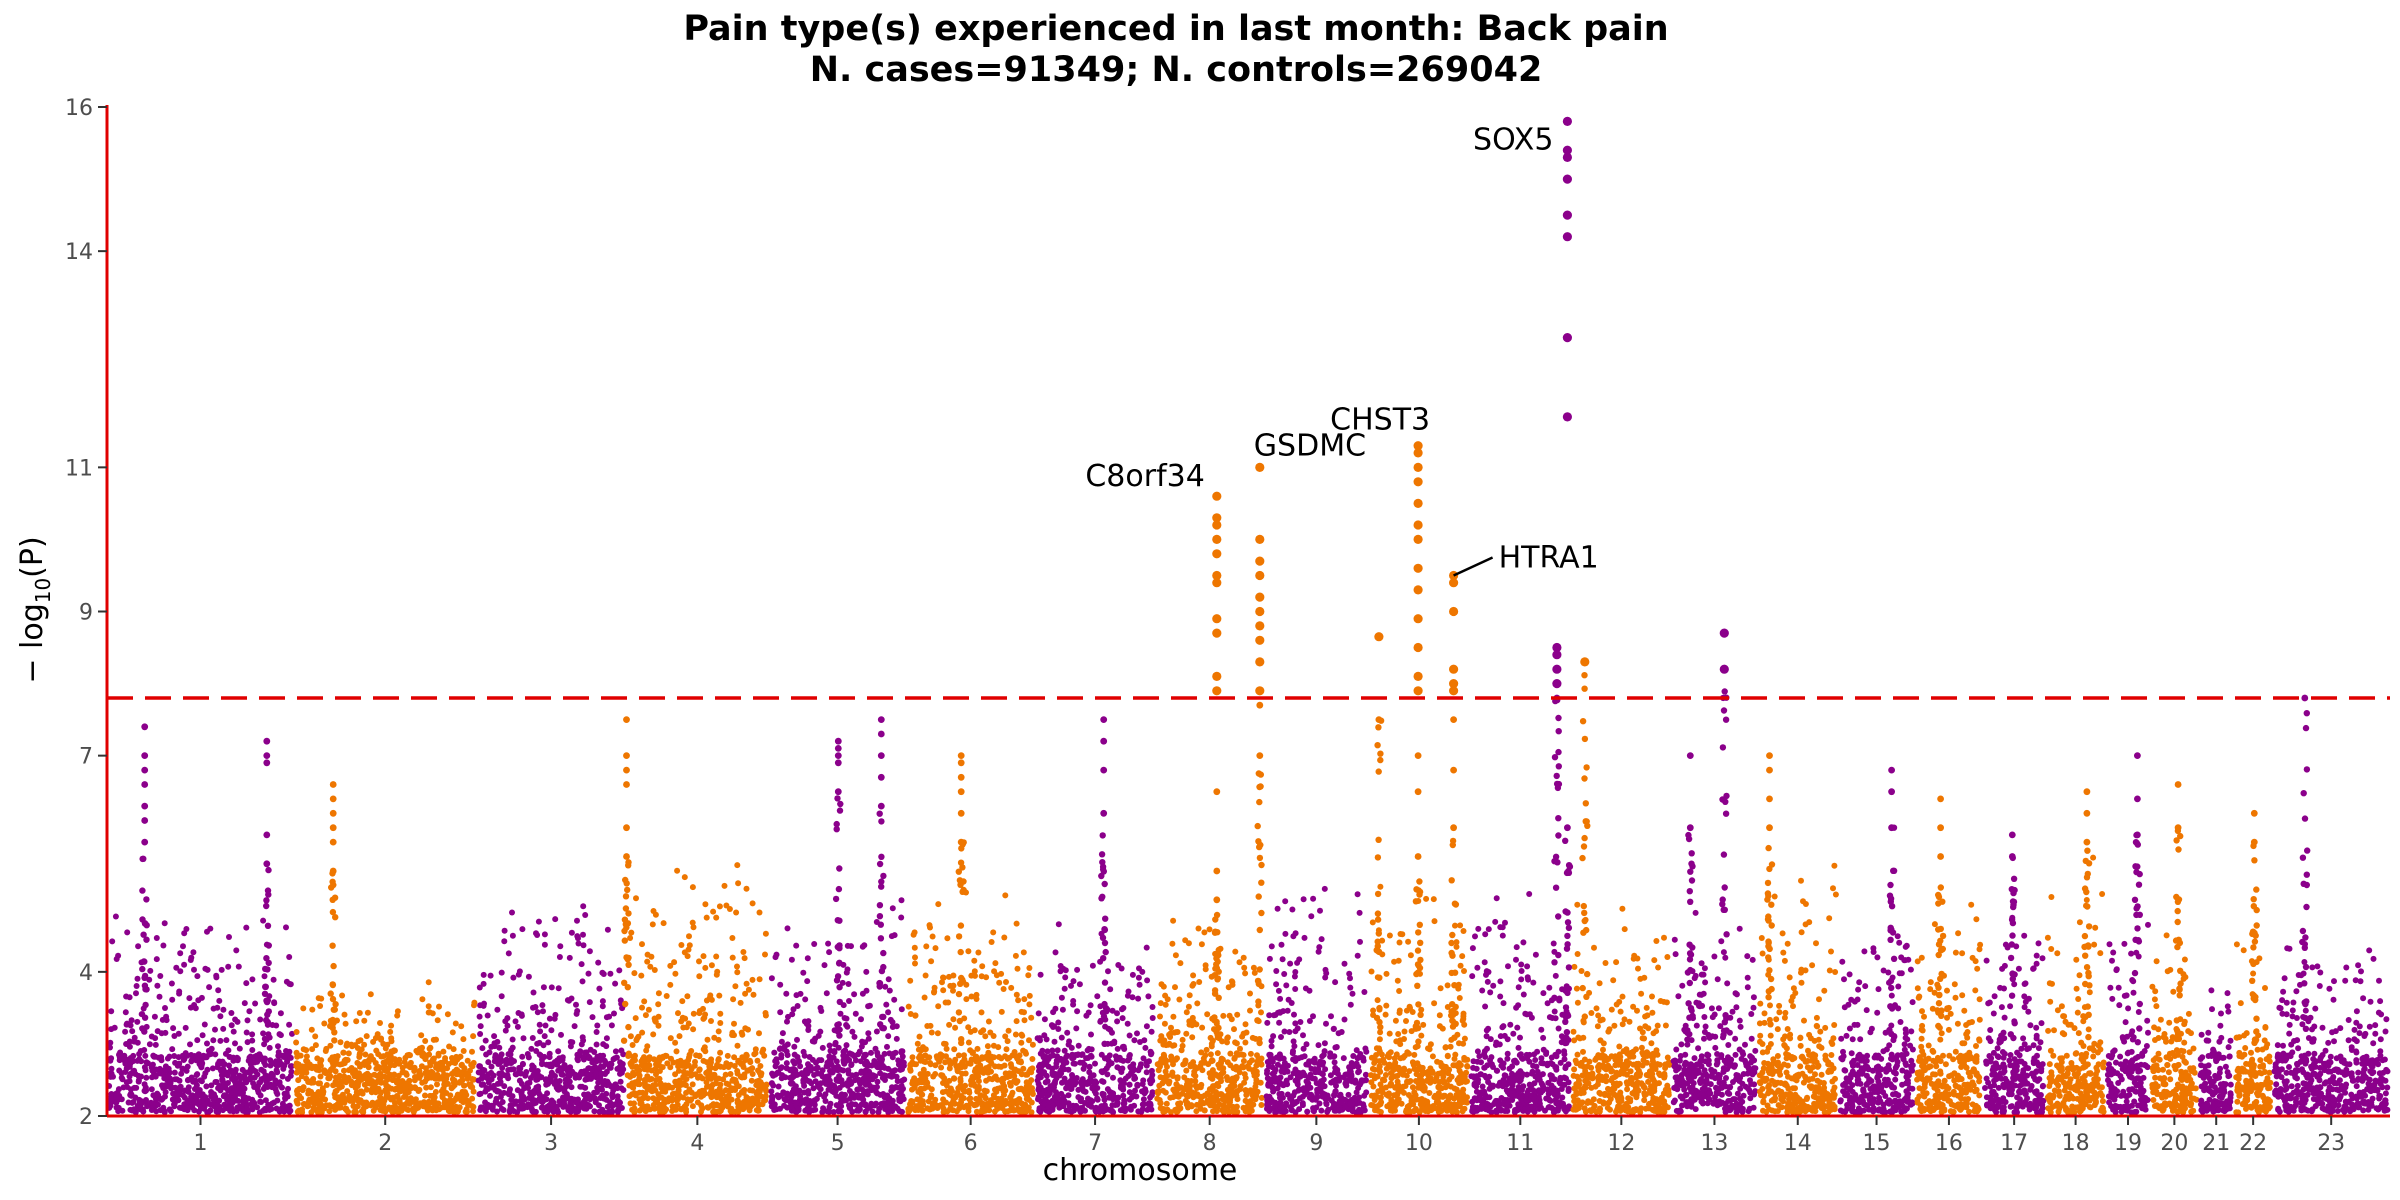 The width and height of the screenshot is (2400, 1200). Describe the element at coordinates (200, 1014) in the screenshot. I see `chromosome-1-points` at that location.